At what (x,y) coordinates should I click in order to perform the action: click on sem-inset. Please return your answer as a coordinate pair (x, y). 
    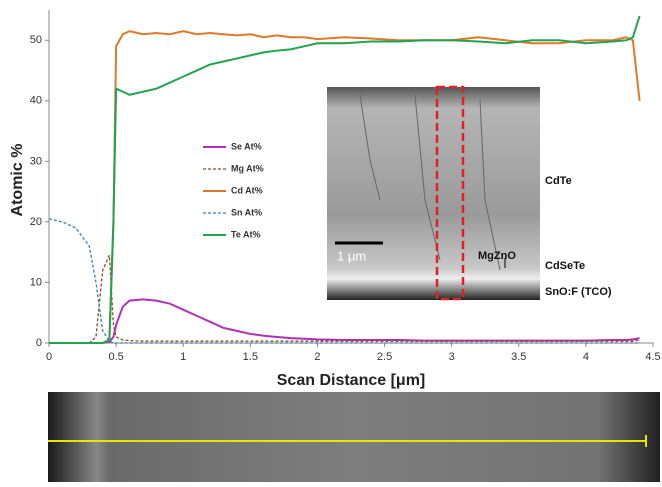
    Looking at the image, I should click on (433, 193).